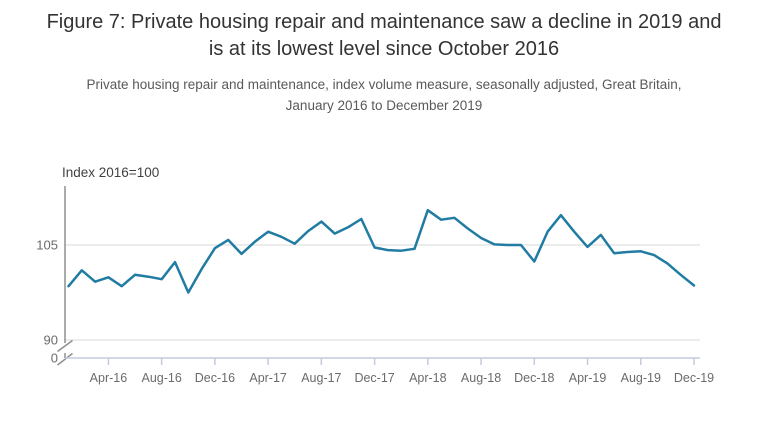 The image size is (768, 432). Describe the element at coordinates (481, 378) in the screenshot. I see `x-tick-label: Aug-18` at that location.